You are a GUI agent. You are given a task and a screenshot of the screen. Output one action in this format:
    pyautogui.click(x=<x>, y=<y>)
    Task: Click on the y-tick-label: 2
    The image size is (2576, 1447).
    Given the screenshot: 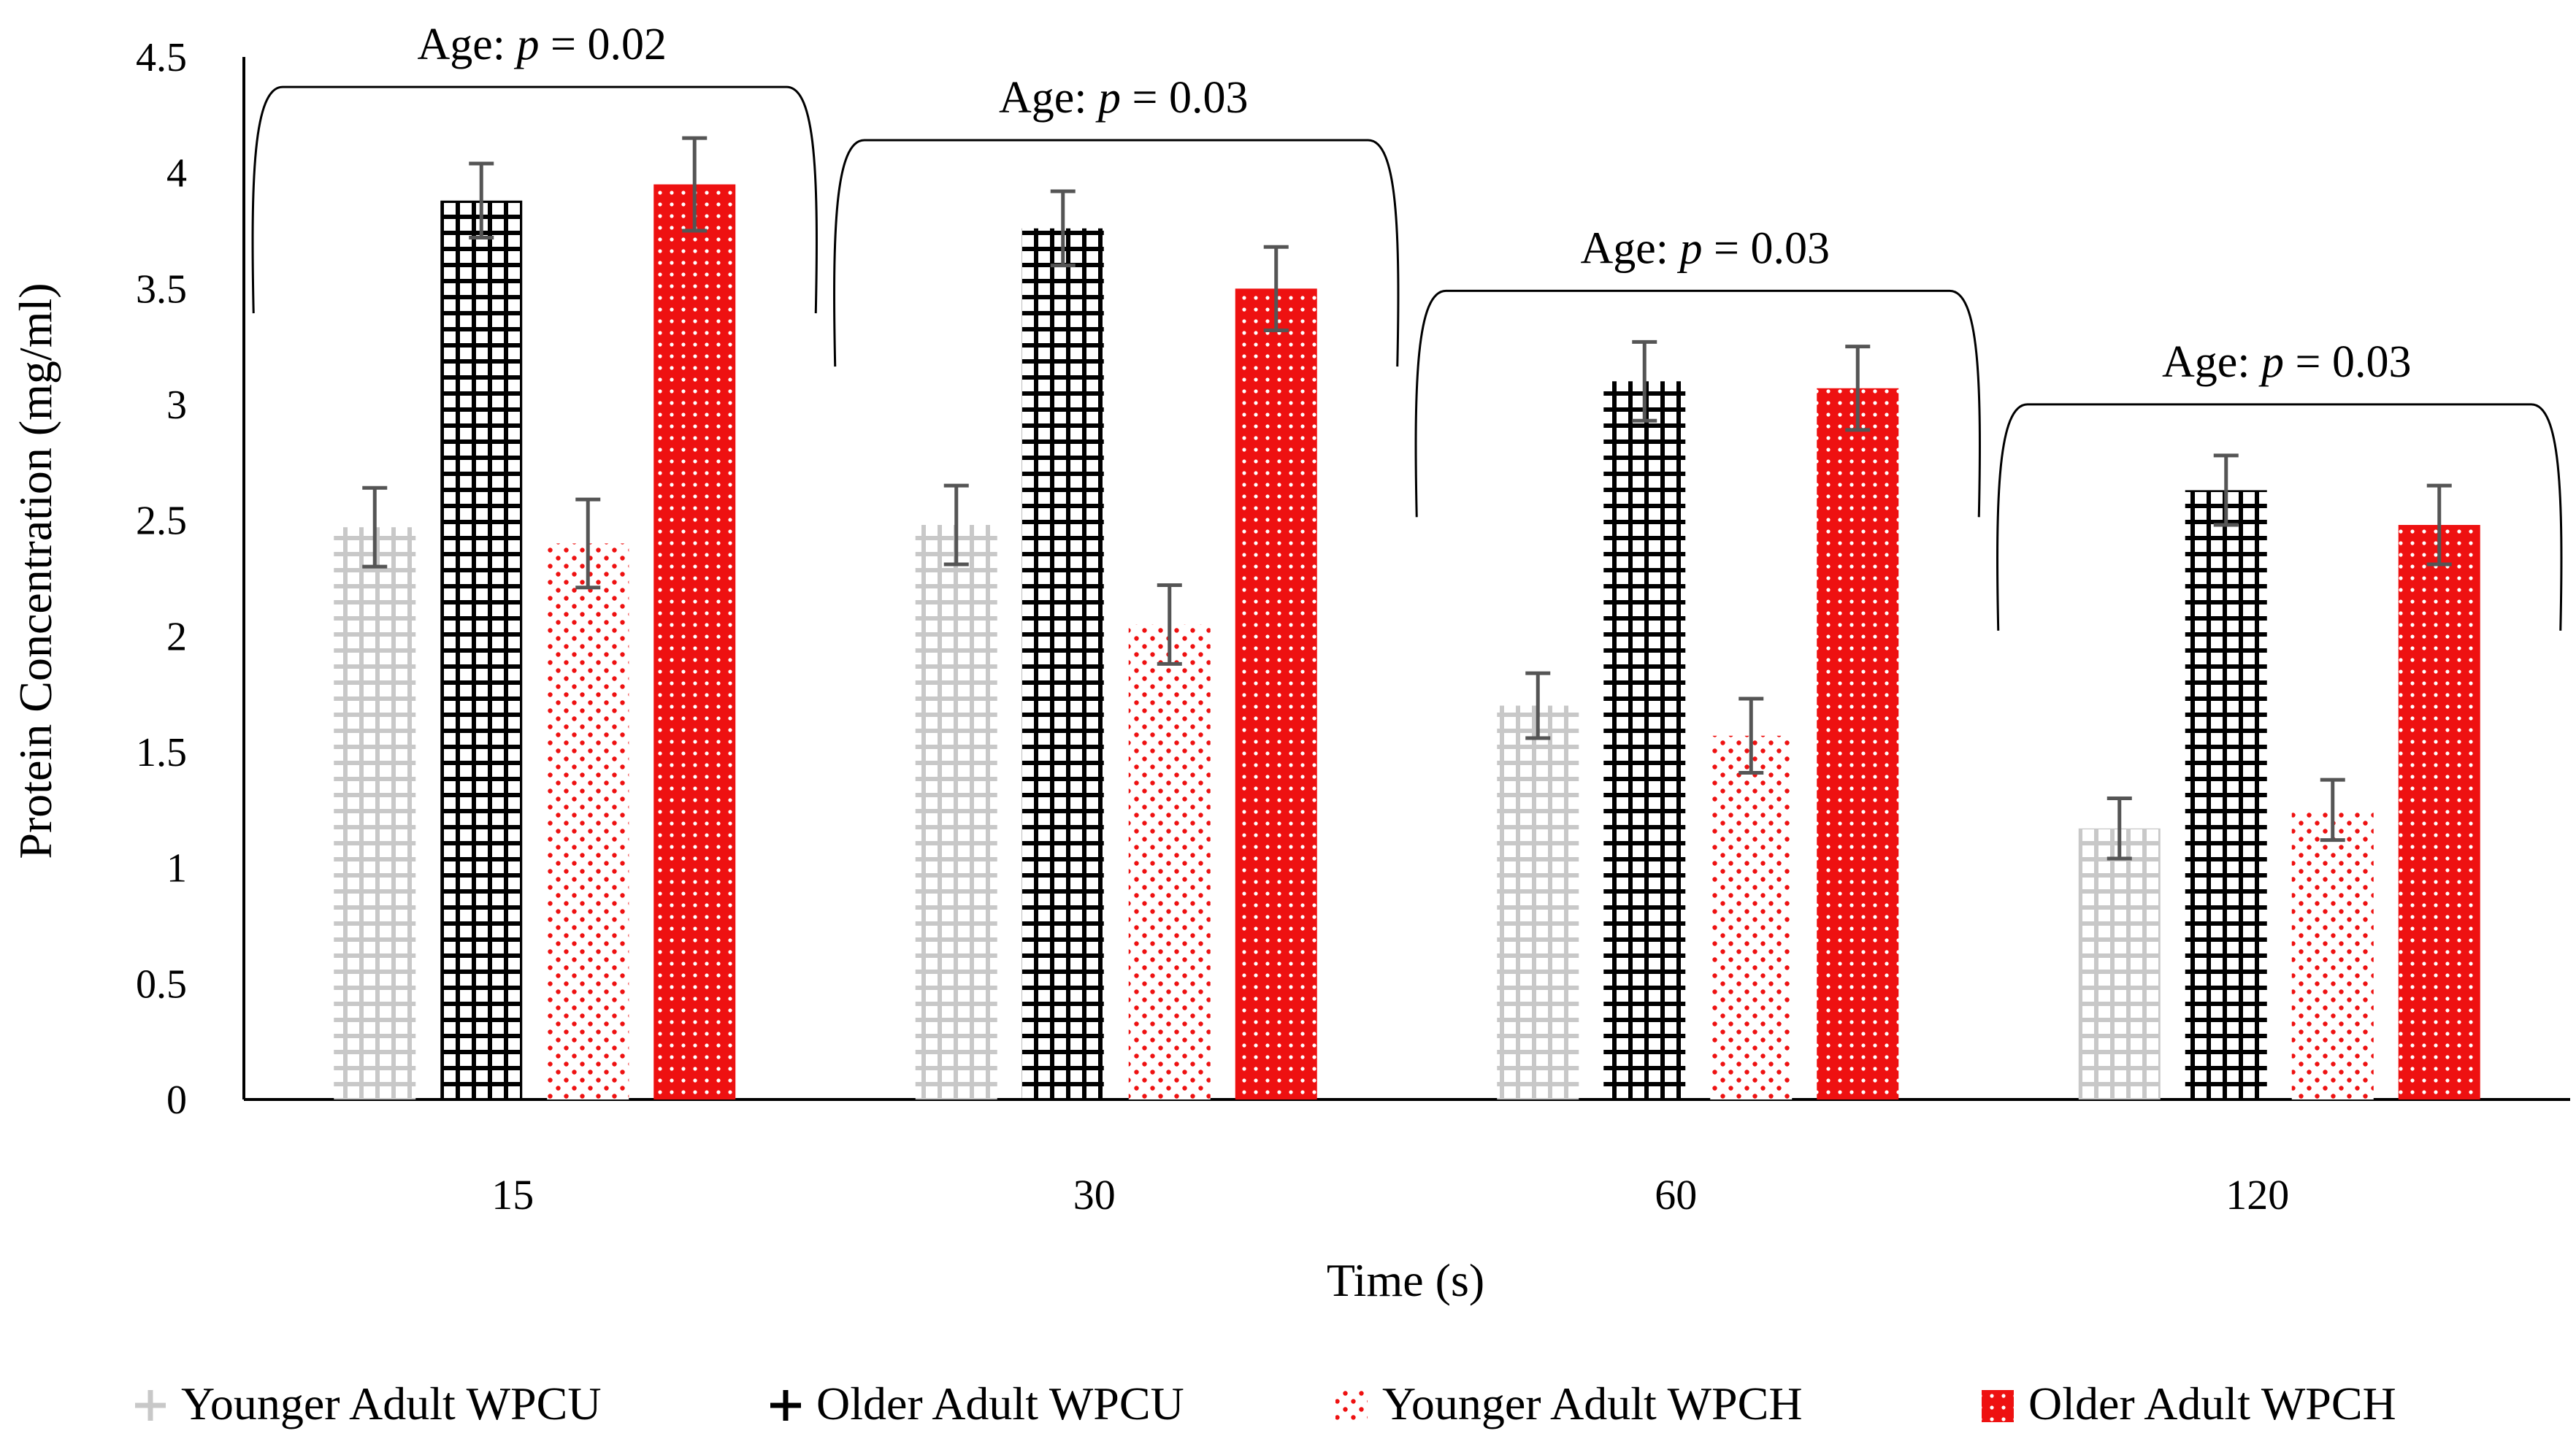 What is the action you would take?
    pyautogui.click(x=176, y=637)
    